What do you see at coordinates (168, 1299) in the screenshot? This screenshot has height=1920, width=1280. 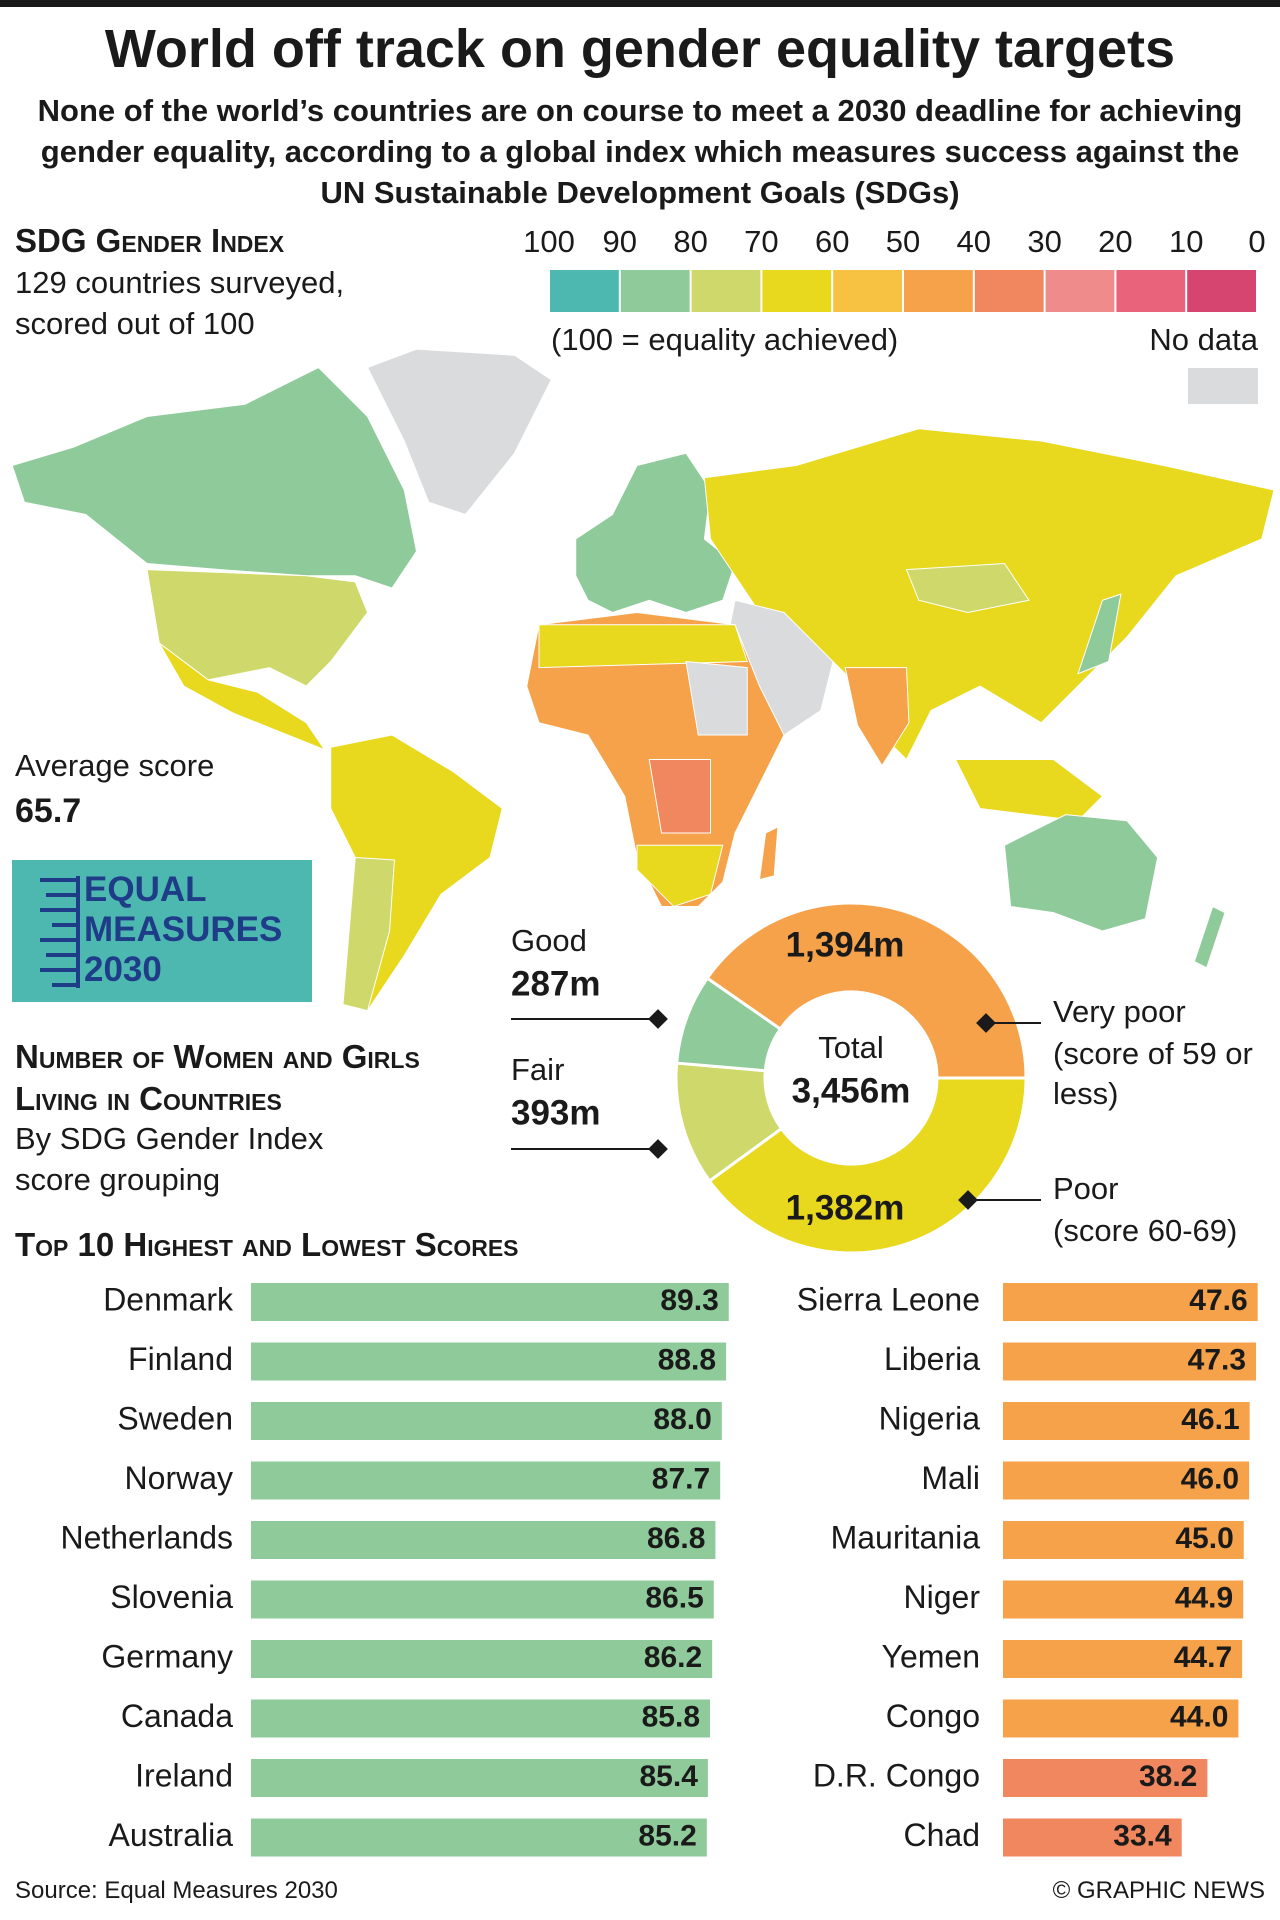 I see `bar-category-label: Denmark` at bounding box center [168, 1299].